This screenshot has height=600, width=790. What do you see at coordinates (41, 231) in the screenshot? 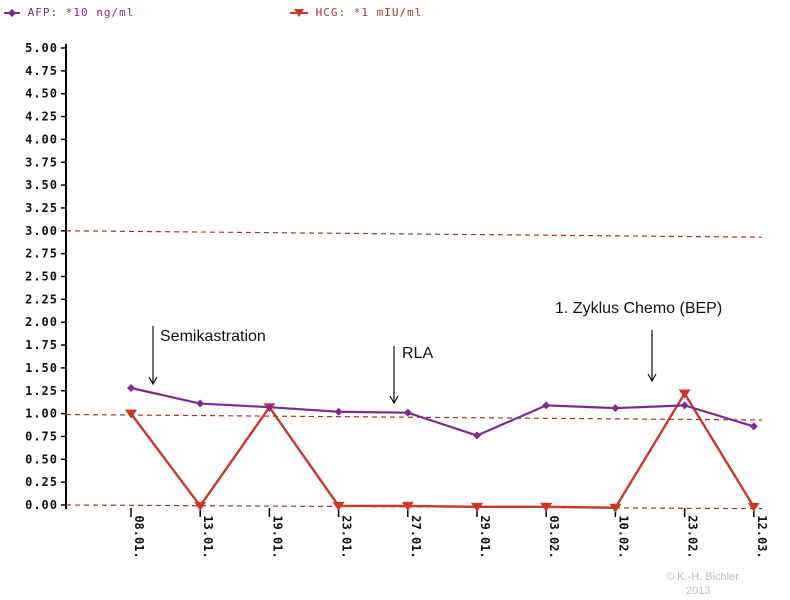
I see `y-tick-label: 3.00` at bounding box center [41, 231].